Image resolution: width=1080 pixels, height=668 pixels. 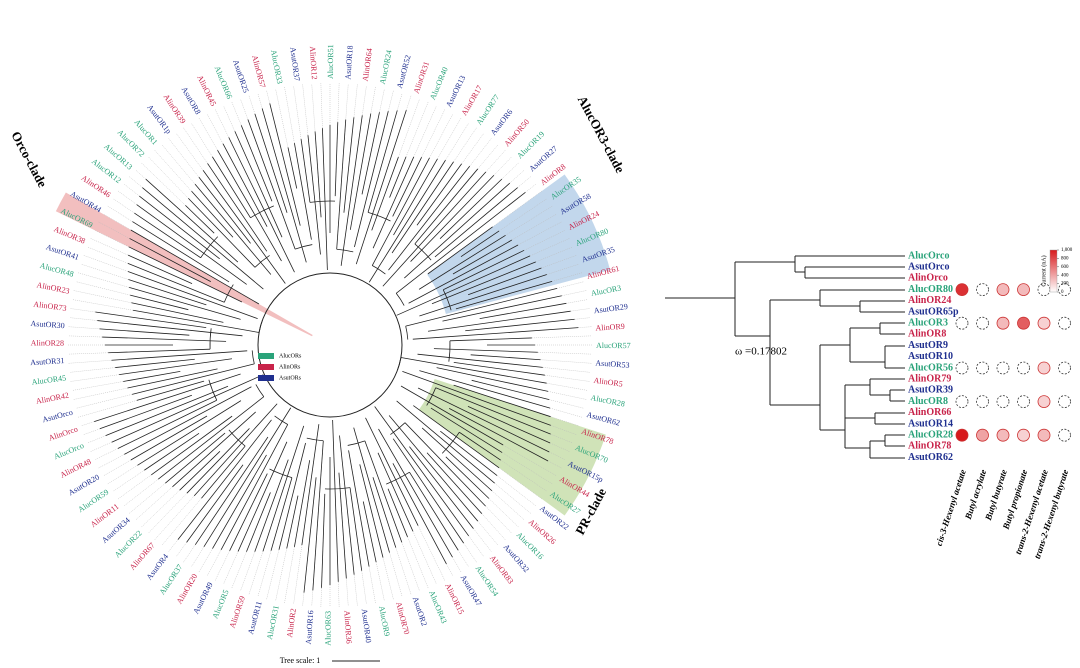 I want to click on legend-swatch, so click(x=266, y=367).